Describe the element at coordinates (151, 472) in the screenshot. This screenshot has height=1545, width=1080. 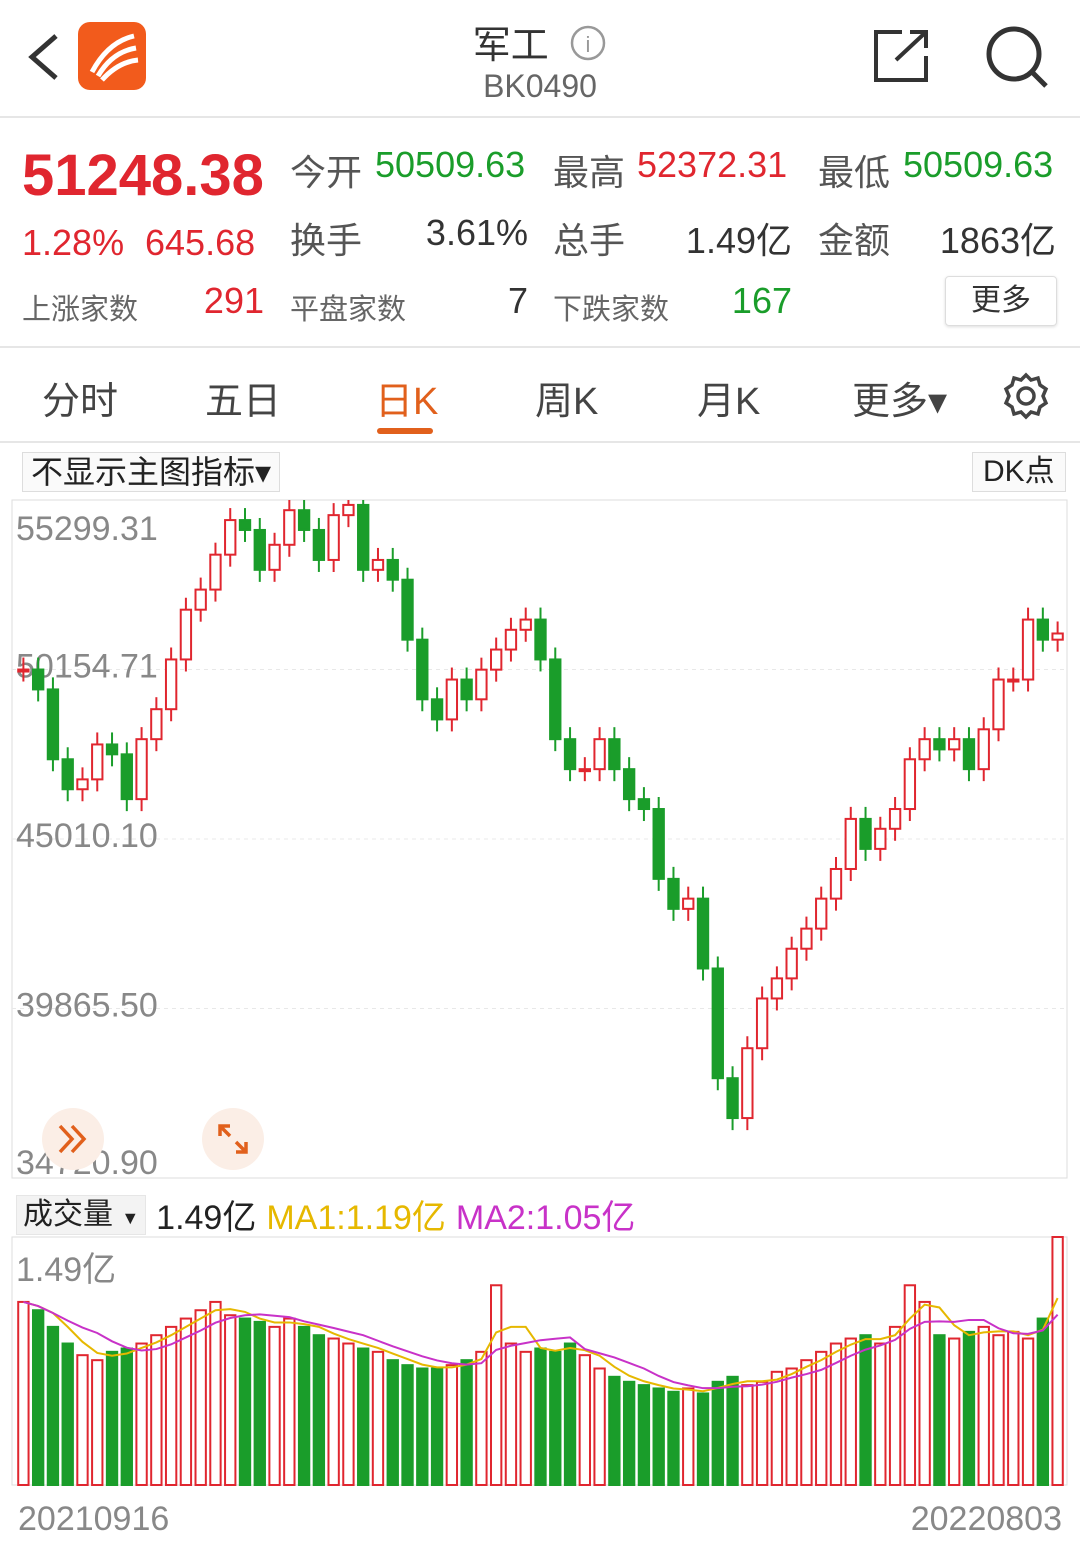
I see `main-indicator-select: 不显示主图指标▾` at that location.